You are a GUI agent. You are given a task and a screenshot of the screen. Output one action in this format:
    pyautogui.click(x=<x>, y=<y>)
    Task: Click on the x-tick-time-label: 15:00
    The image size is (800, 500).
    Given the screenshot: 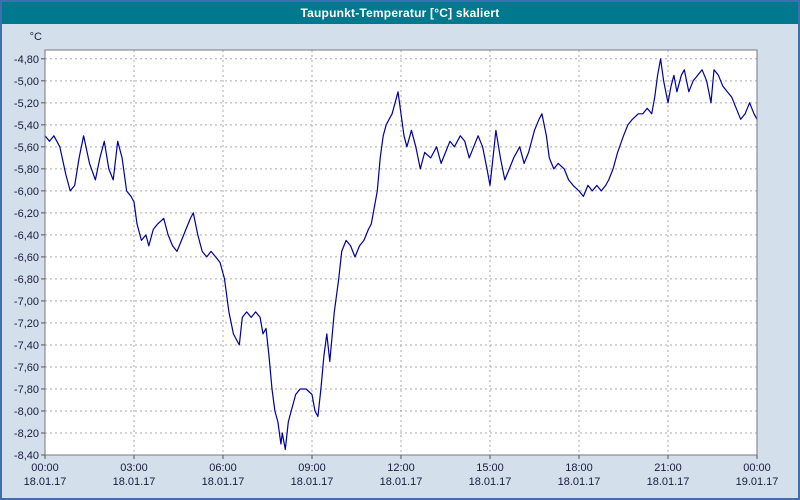 What is the action you would take?
    pyautogui.click(x=490, y=468)
    